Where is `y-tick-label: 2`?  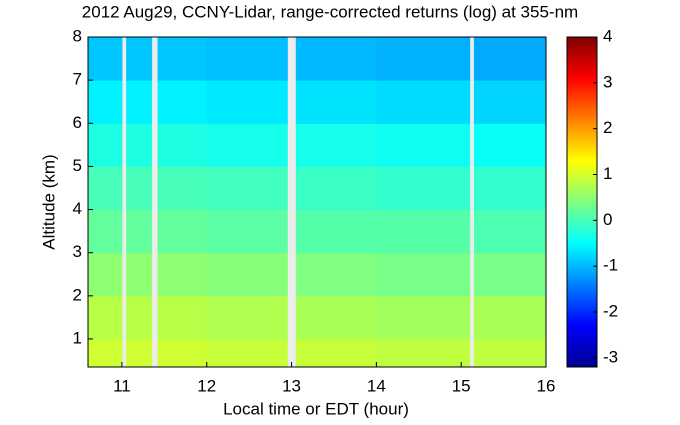
y-tick-label: 2 is located at coordinates (77, 294).